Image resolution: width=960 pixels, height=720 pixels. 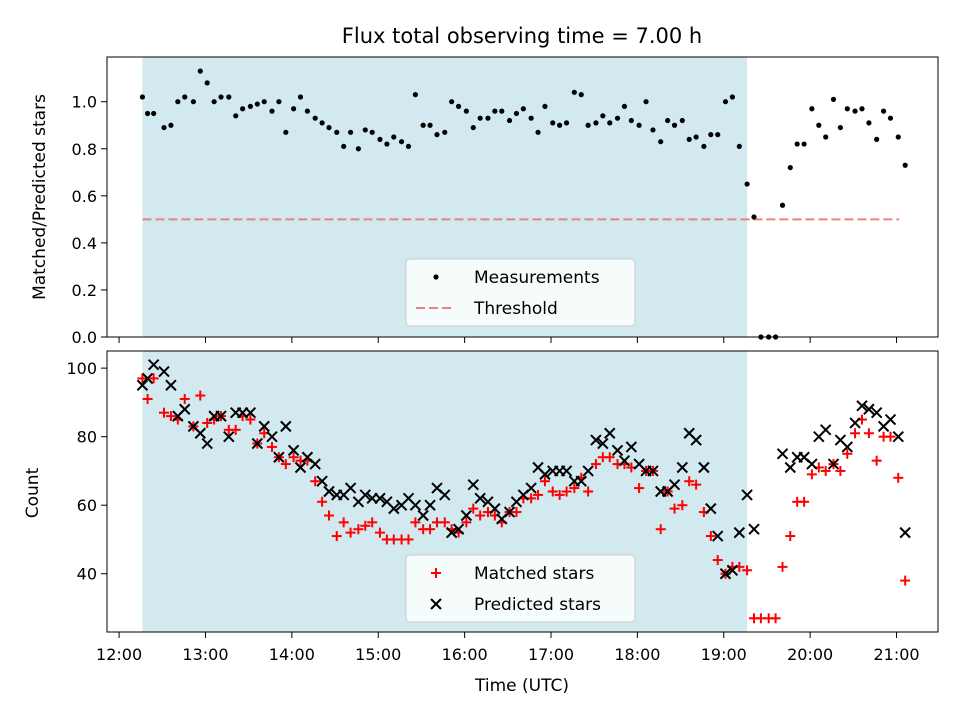 What do you see at coordinates (637, 654) in the screenshot?
I see `x-tick-label: 18:00` at bounding box center [637, 654].